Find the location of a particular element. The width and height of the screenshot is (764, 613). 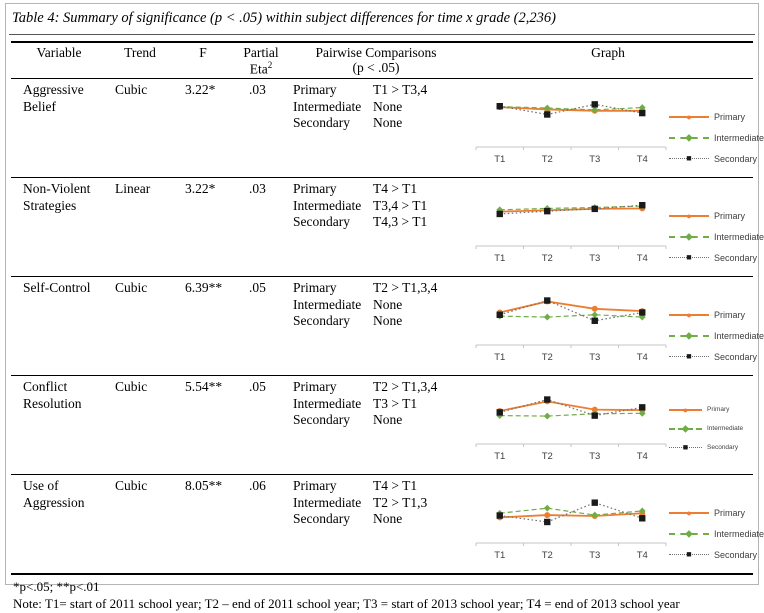

legend-secondary: ■ Secondary is located at coordinates (716, 258).